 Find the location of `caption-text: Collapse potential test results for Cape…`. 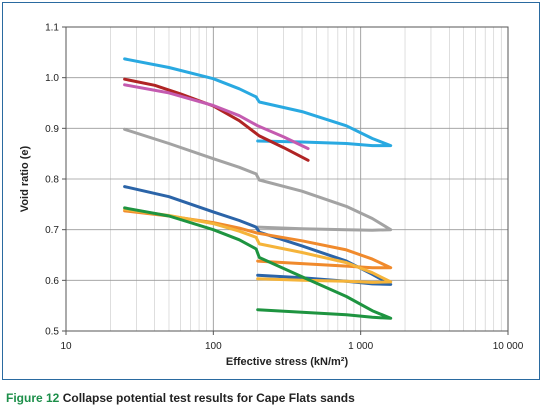

caption-text: Collapse potential test results for Cape… is located at coordinates (208, 398).